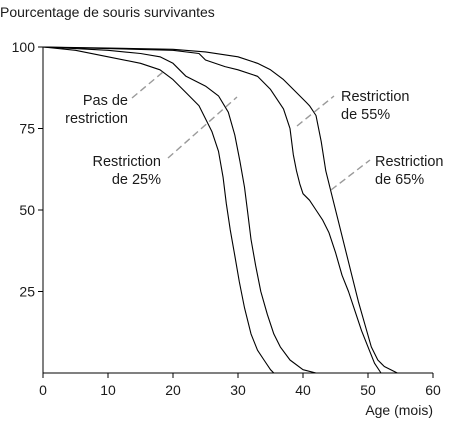  What do you see at coordinates (368, 390) in the screenshot?
I see `x-tick-label: 50` at bounding box center [368, 390].